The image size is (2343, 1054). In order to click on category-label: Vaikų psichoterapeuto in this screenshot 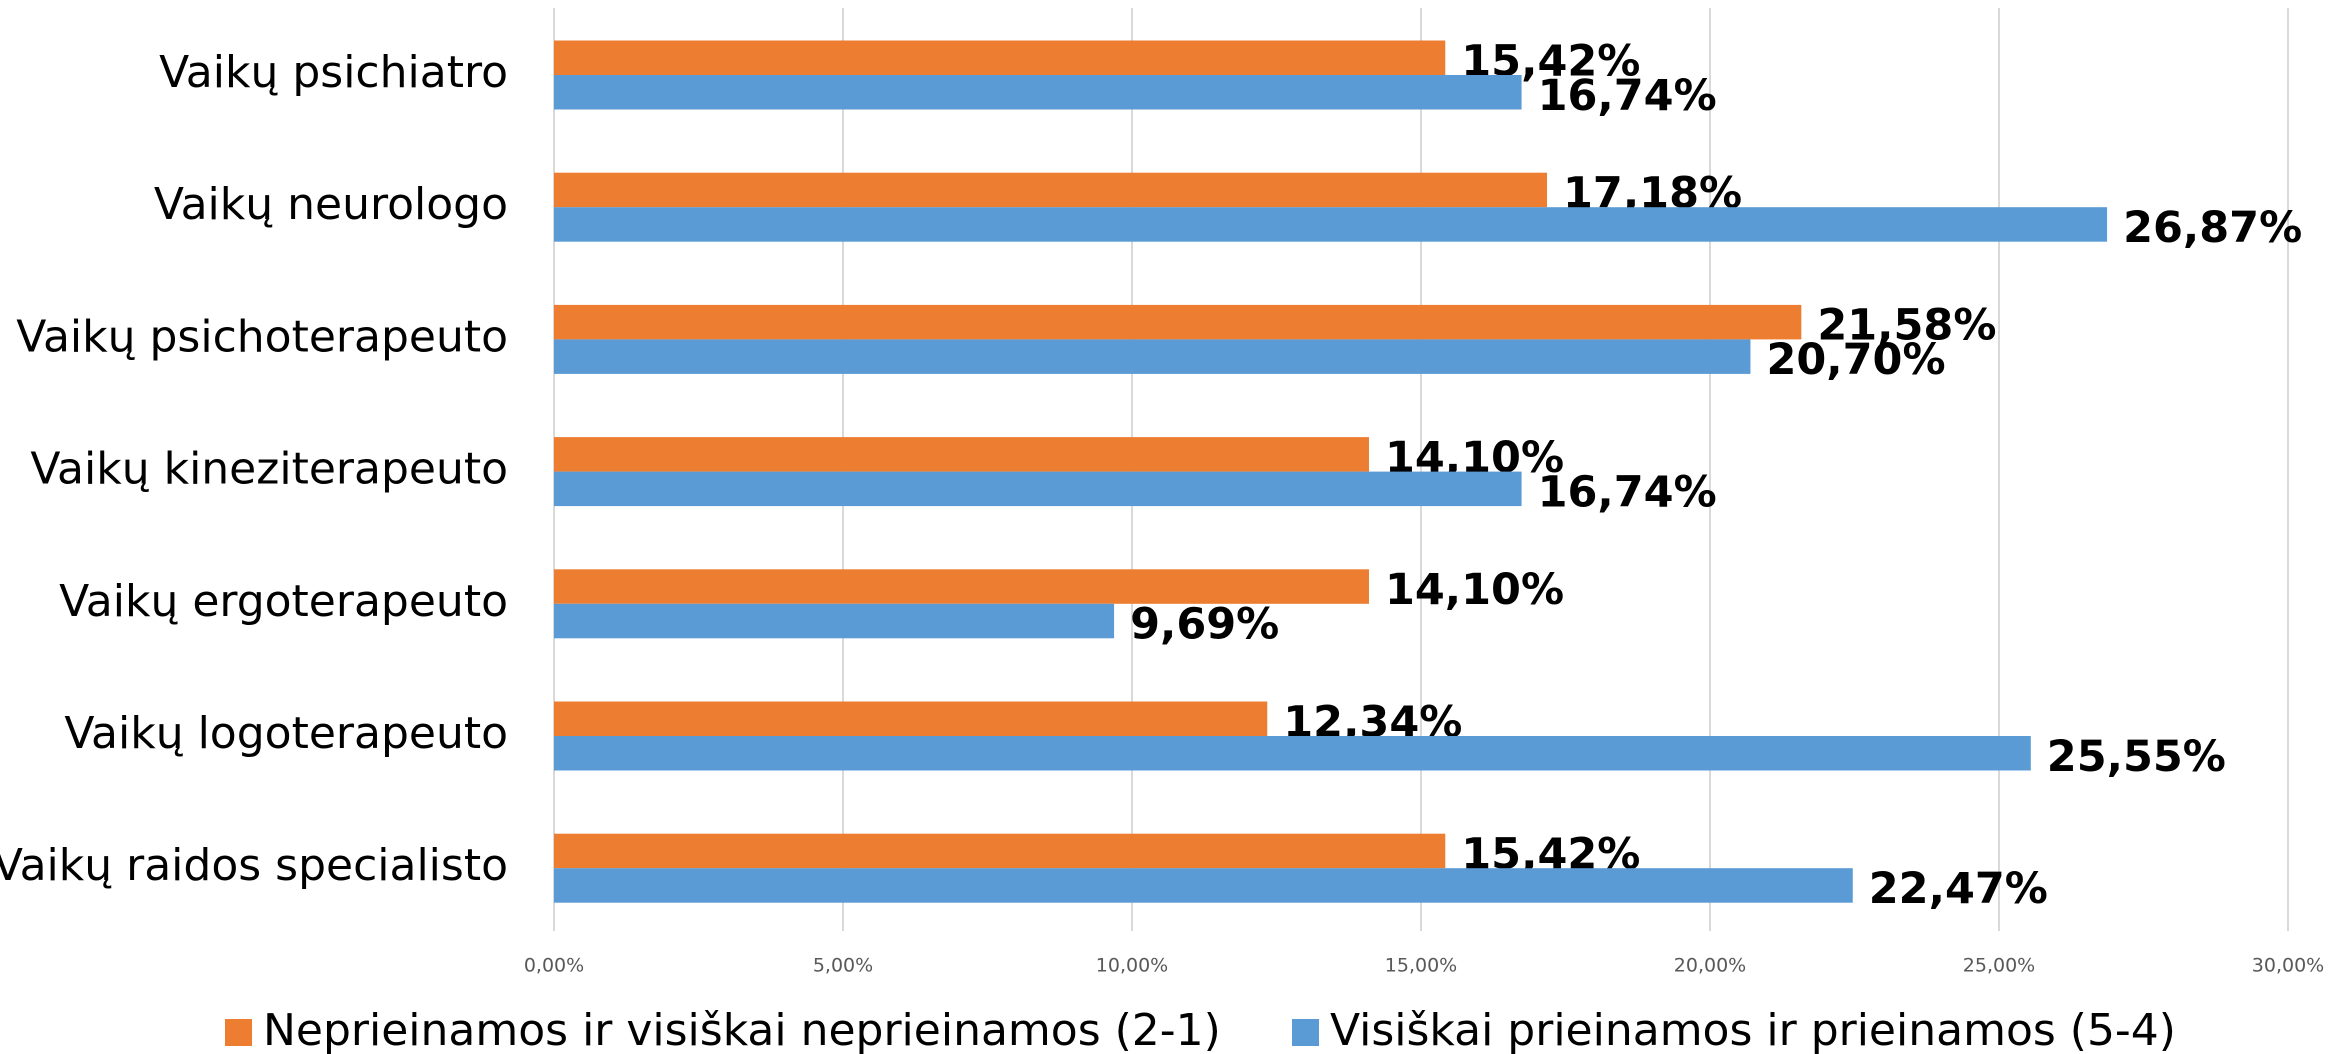, I will do `click(262, 336)`.